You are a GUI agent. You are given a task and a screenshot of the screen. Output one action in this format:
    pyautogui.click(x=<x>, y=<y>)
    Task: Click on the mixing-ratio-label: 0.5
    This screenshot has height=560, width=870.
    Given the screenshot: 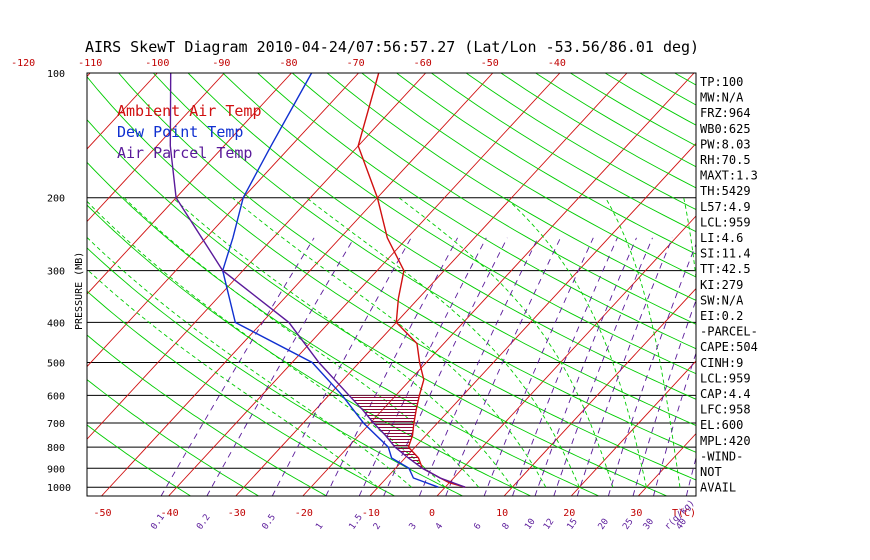 What is the action you would take?
    pyautogui.click(x=270, y=522)
    